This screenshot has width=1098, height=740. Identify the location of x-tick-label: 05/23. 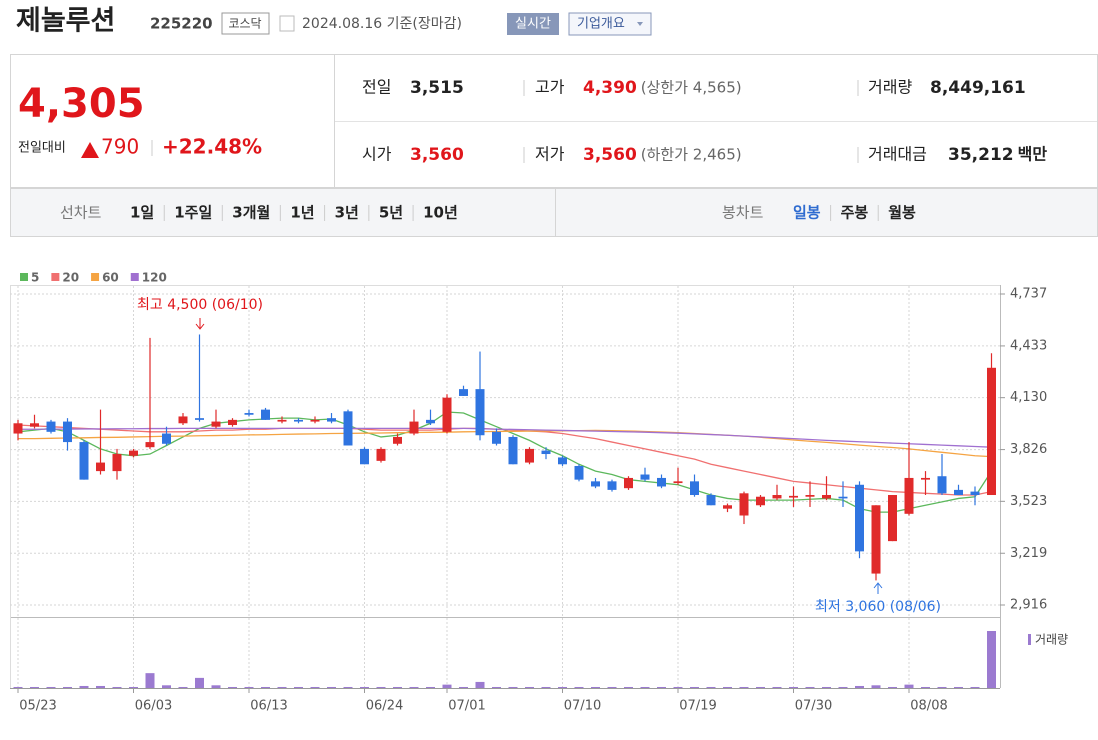
(37, 706).